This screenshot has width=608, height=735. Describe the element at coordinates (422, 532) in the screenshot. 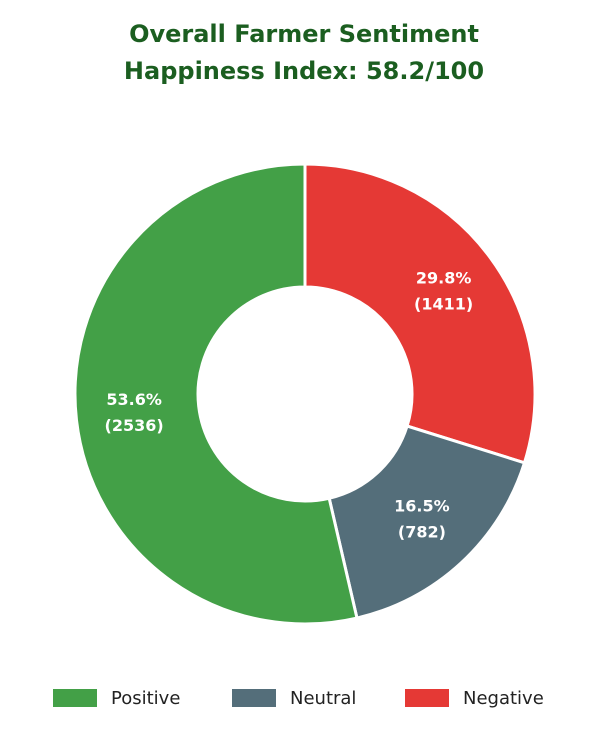

I see `value-label: (782)` at that location.